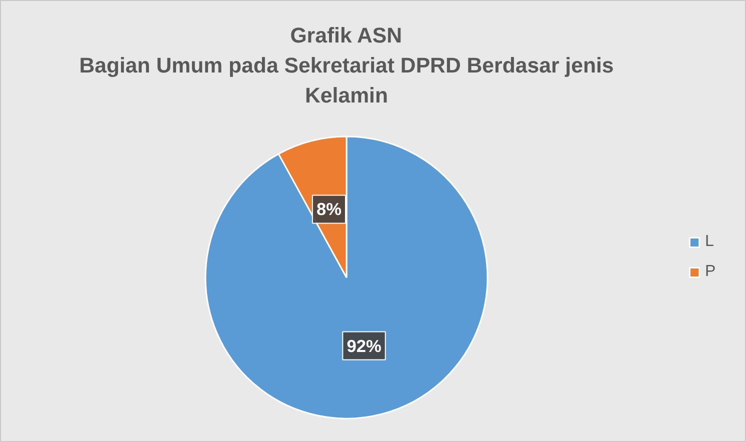  I want to click on chart-subtitle: Bagian Umum pada Sekretariat DPRD Berdasar jenis Kelamin, so click(346, 81).